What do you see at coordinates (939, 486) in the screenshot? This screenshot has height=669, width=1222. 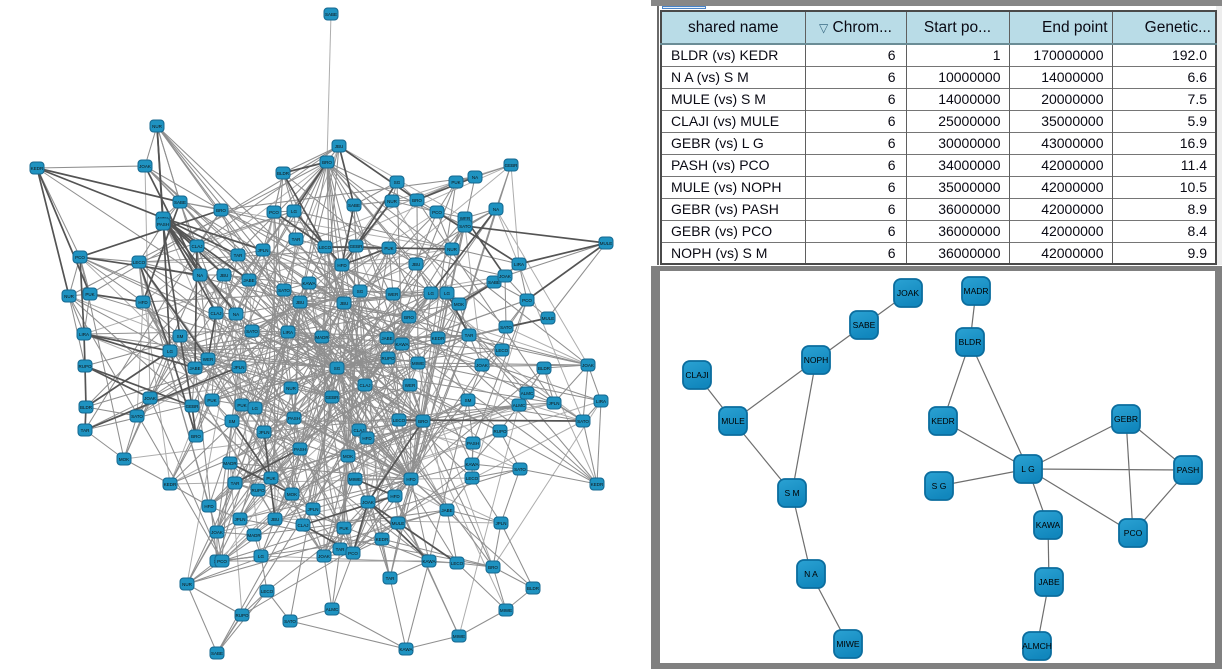 I see `svg-text: S G` at bounding box center [939, 486].